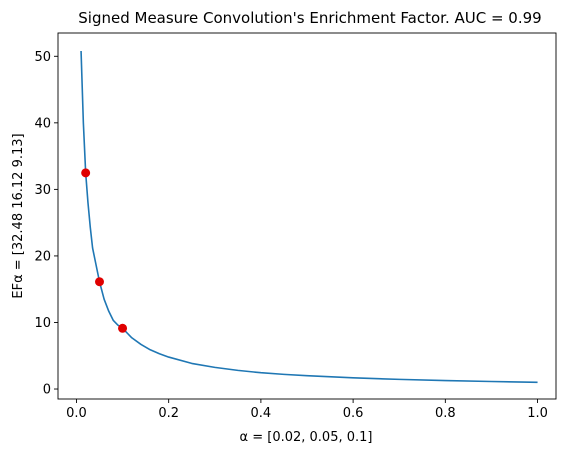 Image resolution: width=575 pixels, height=455 pixels. Describe the element at coordinates (537, 413) in the screenshot. I see `x-tick-label: 1.0` at that location.